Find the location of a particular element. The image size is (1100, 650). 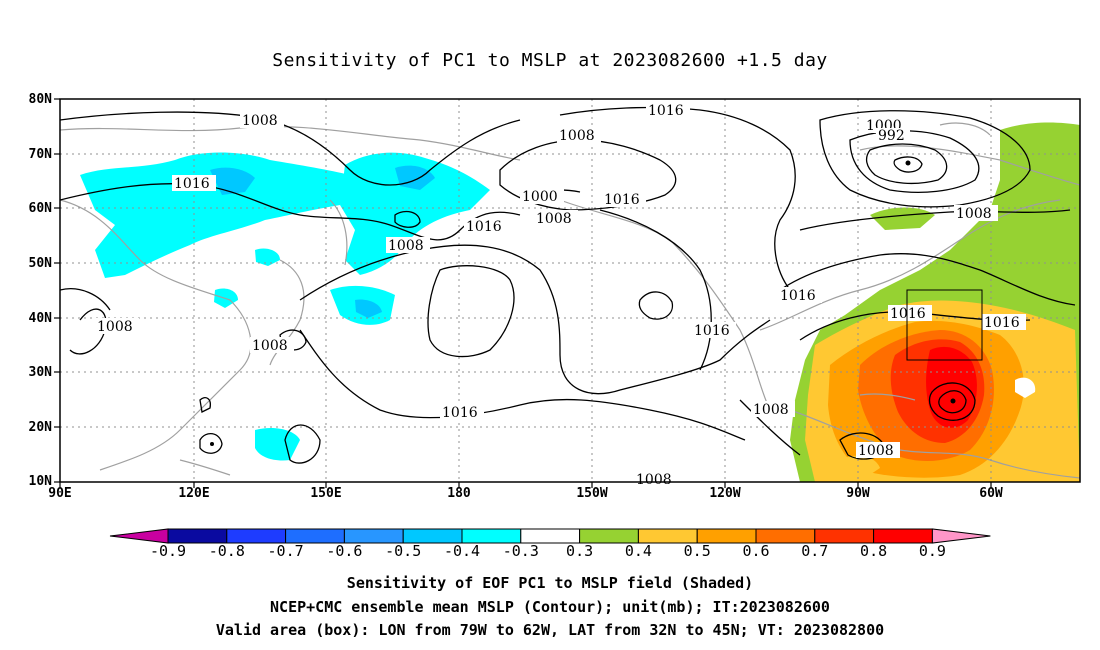

colorbar-tick-label: 0.4 is located at coordinates (638, 551).